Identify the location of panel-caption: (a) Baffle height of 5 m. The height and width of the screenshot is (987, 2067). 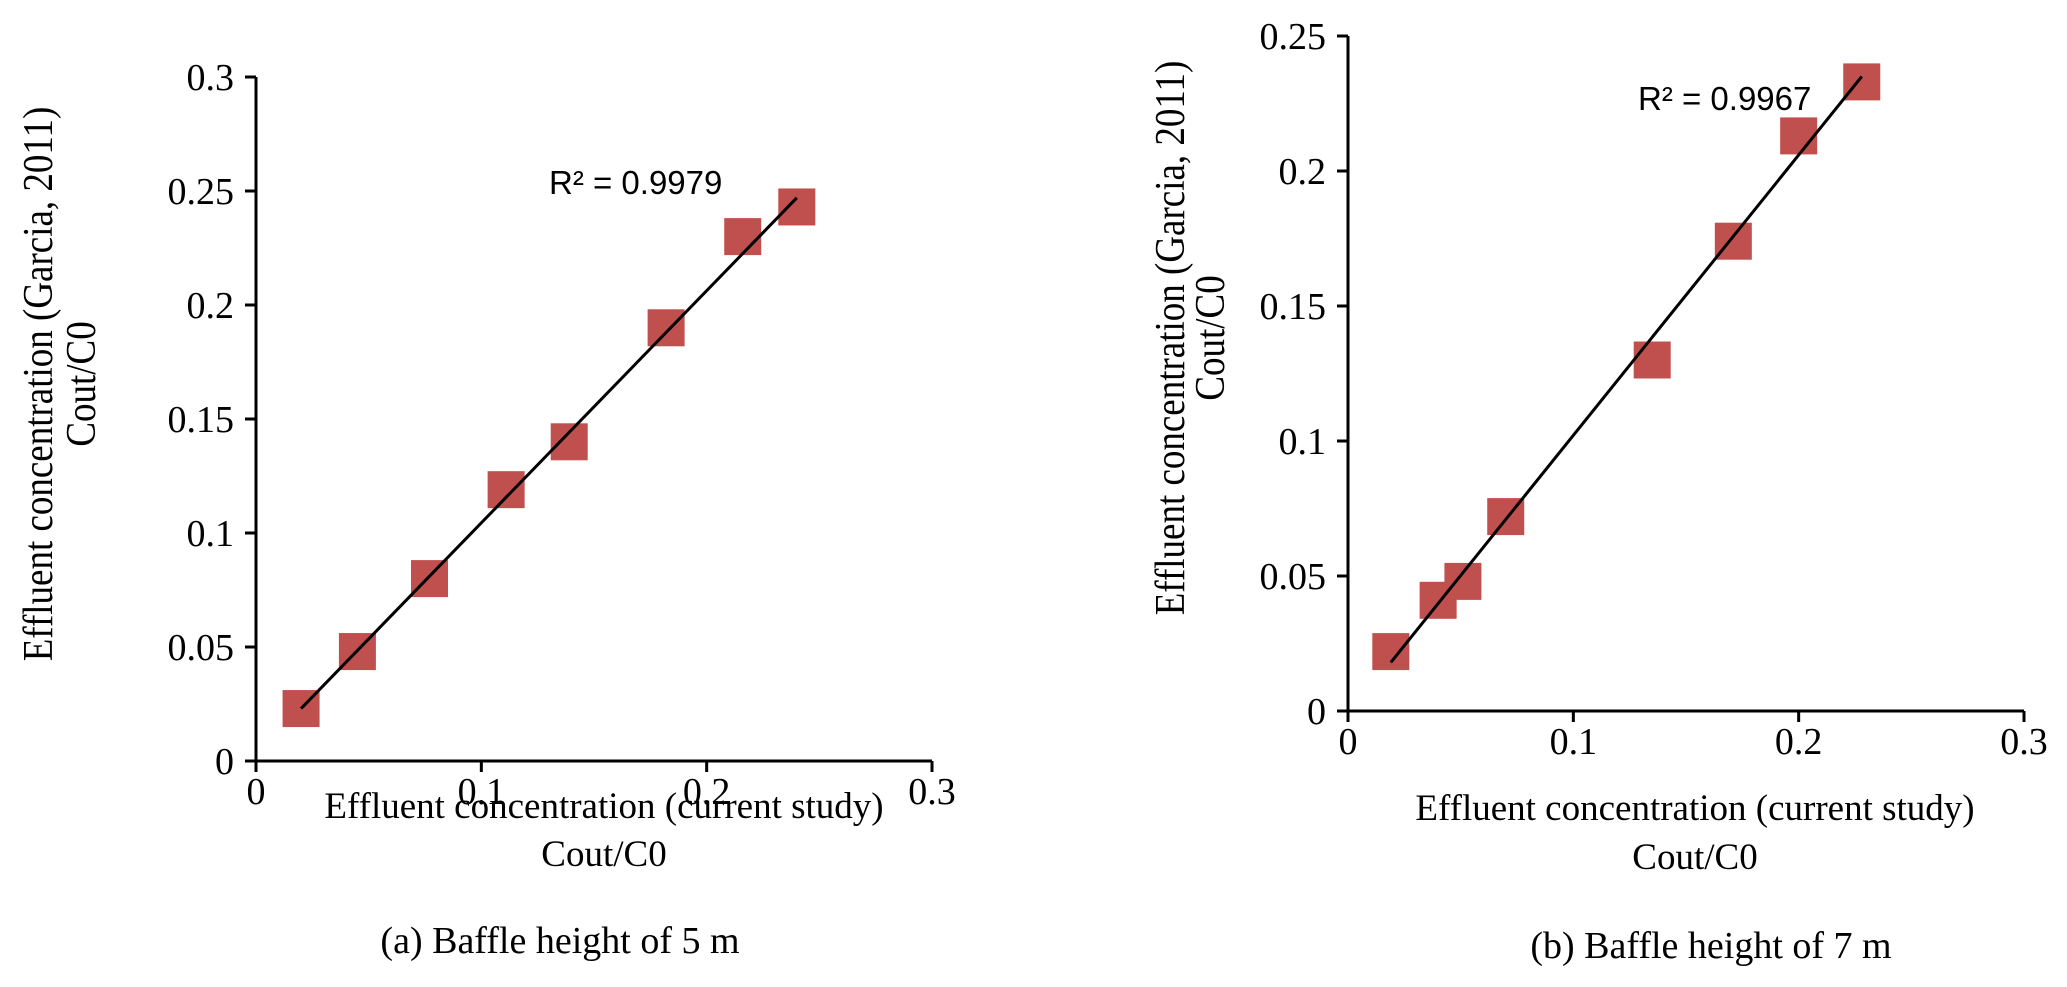
(559, 941).